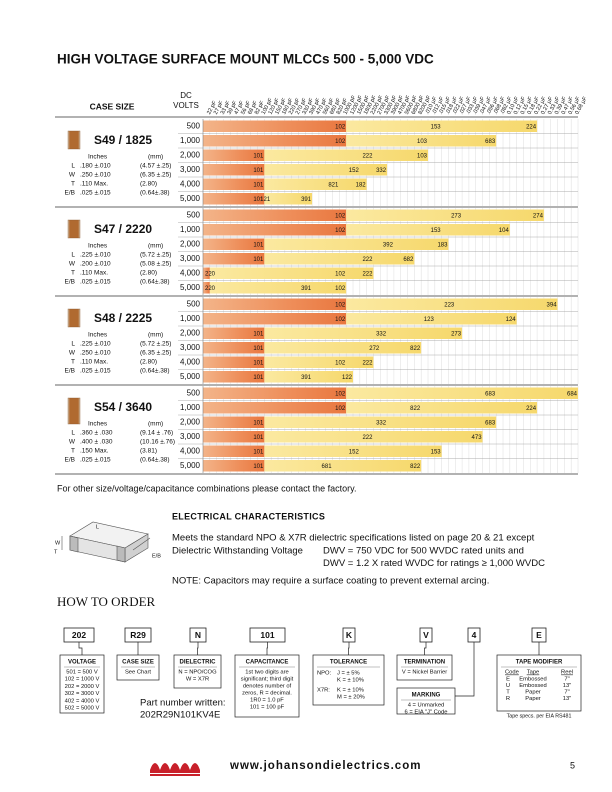 The height and width of the screenshot is (792, 612). Describe the element at coordinates (351, 698) in the screenshot. I see `tolerance-item: M = ± 20%` at that location.